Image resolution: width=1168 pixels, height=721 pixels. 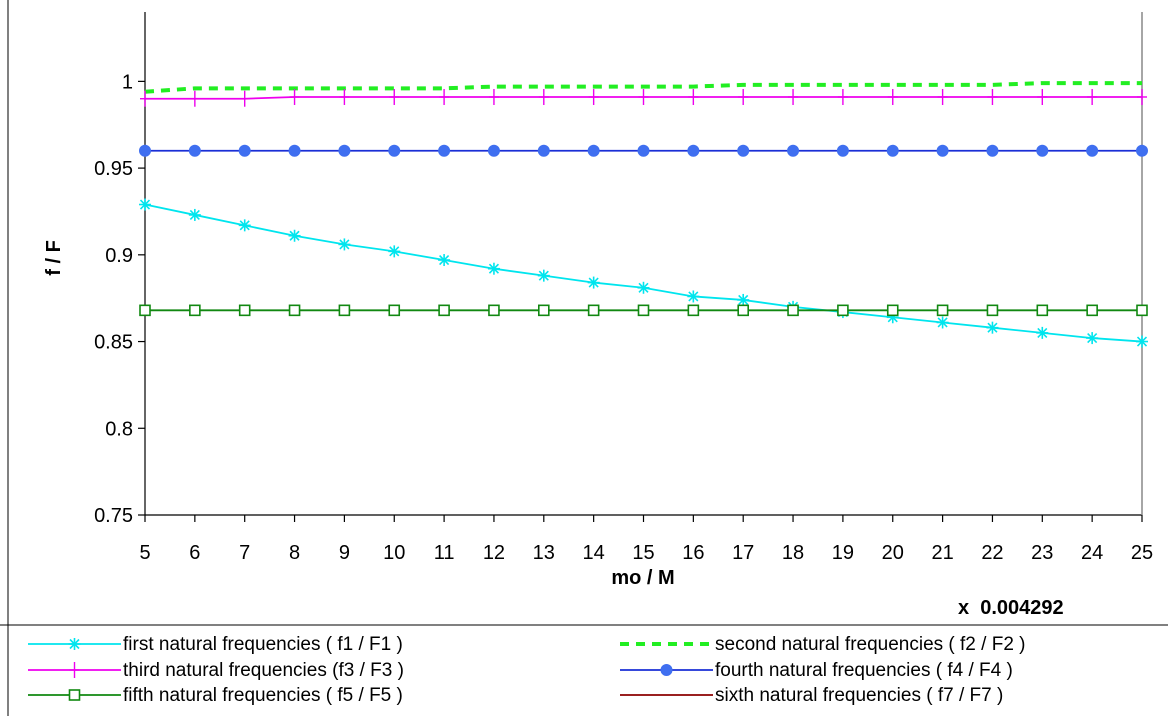 What do you see at coordinates (1092, 553) in the screenshot?
I see `x-tick-label: 24` at bounding box center [1092, 553].